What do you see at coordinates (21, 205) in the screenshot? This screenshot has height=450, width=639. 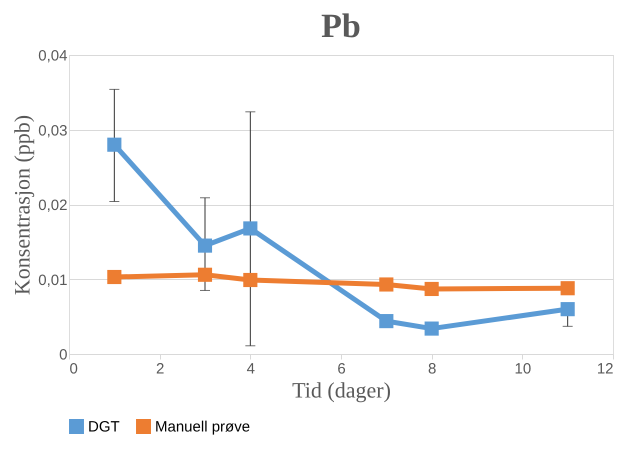 I see `y-axis-title: Konsentrasjon (ppb)` at bounding box center [21, 205].